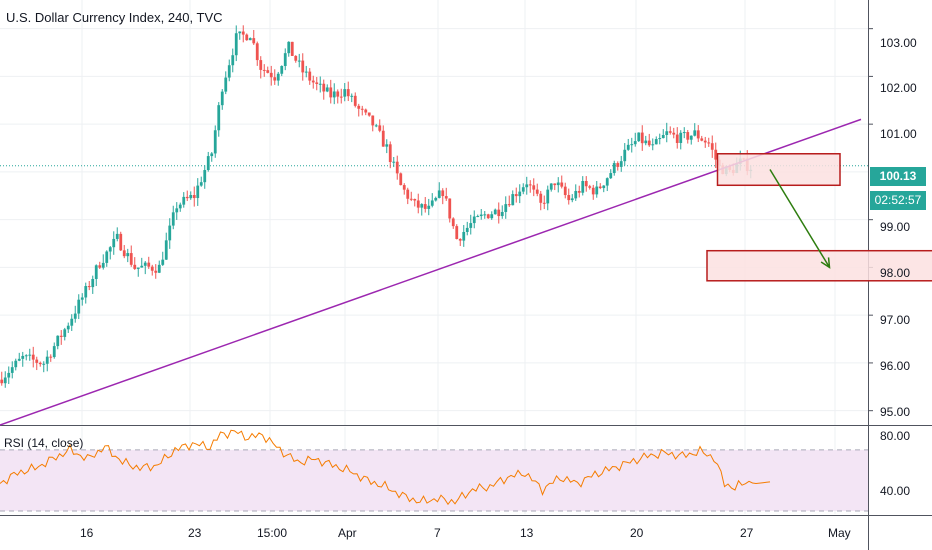 The image size is (932, 550). Describe the element at coordinates (527, 533) in the screenshot. I see `time-label: 13` at that location.